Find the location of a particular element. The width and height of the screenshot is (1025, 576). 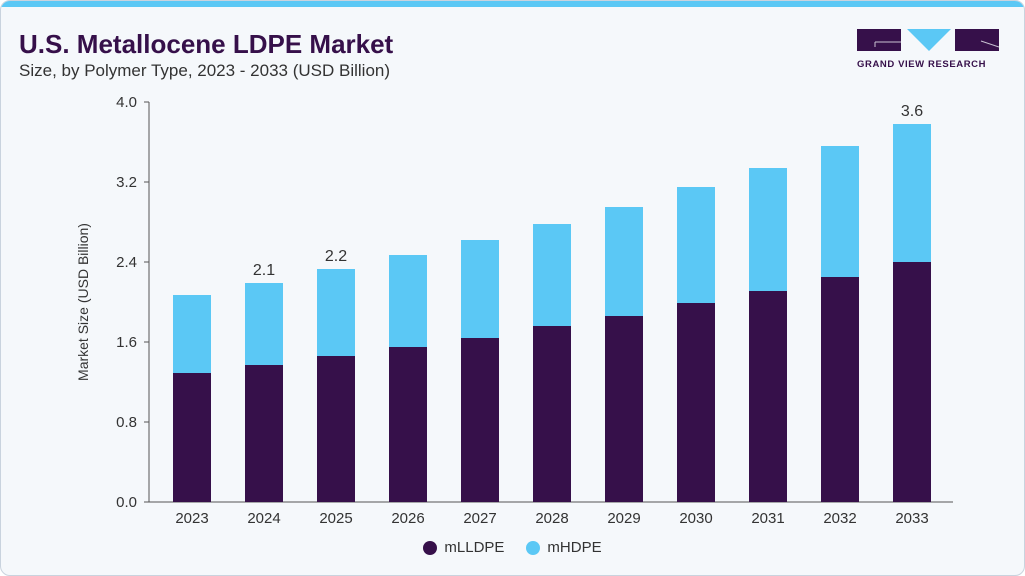

legend-swatch-mhdpe is located at coordinates (533, 547).